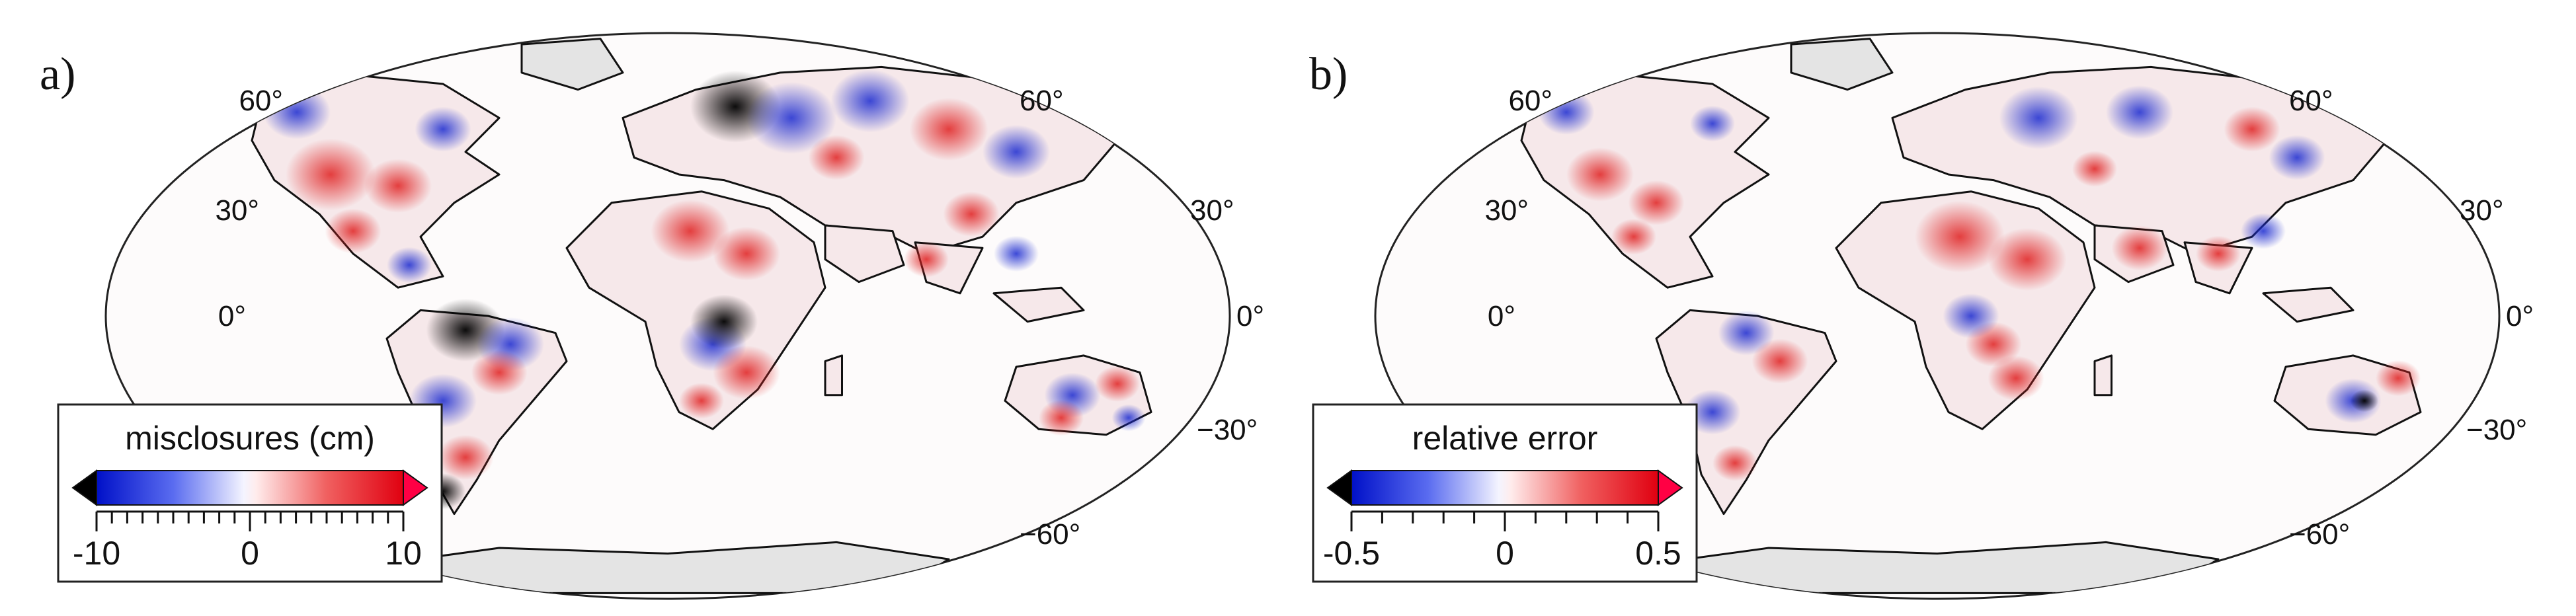 The height and width of the screenshot is (616, 2576). What do you see at coordinates (1351, 553) in the screenshot?
I see `colorbar-tick-label: -0.5` at bounding box center [1351, 553].